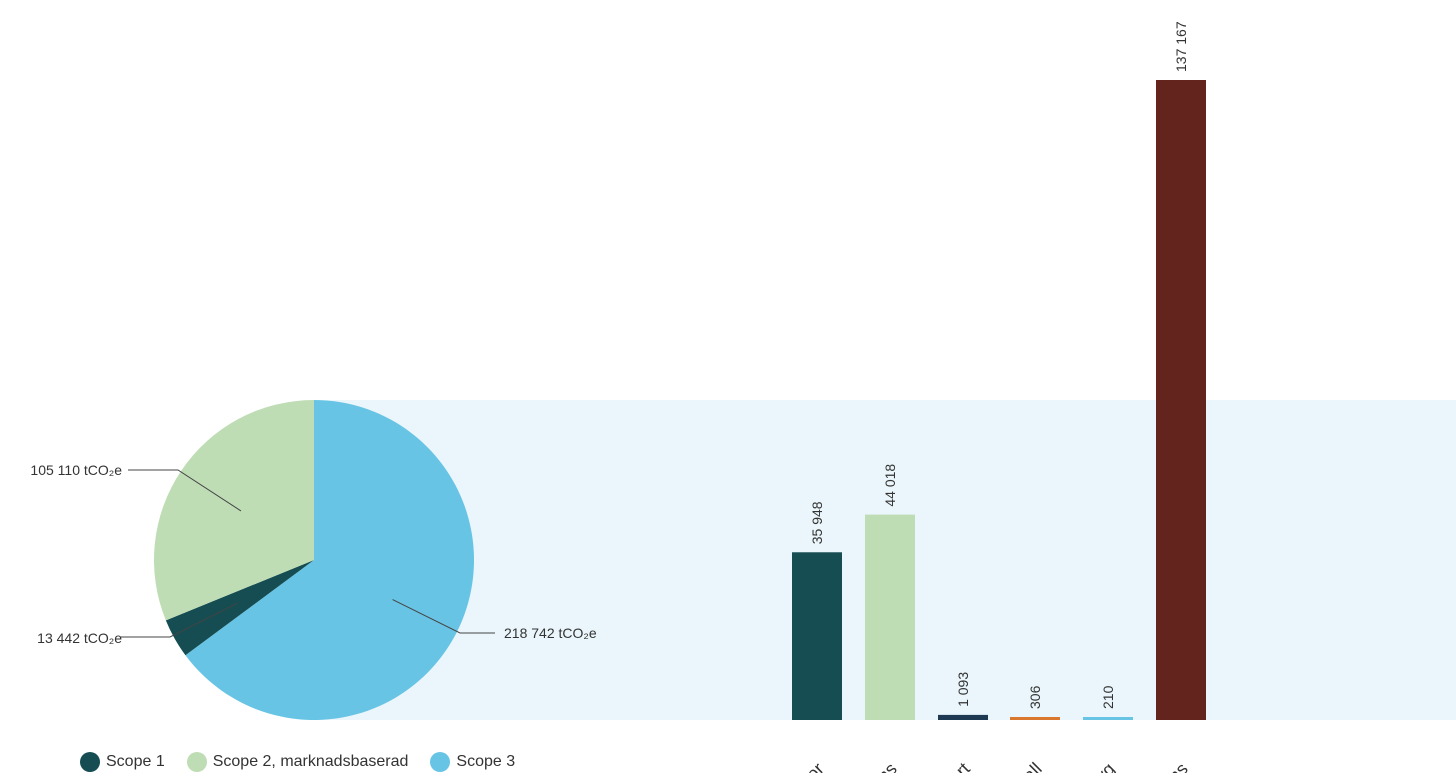  Describe the element at coordinates (1108, 697) in the screenshot. I see `bar-value-label: 210` at that location.